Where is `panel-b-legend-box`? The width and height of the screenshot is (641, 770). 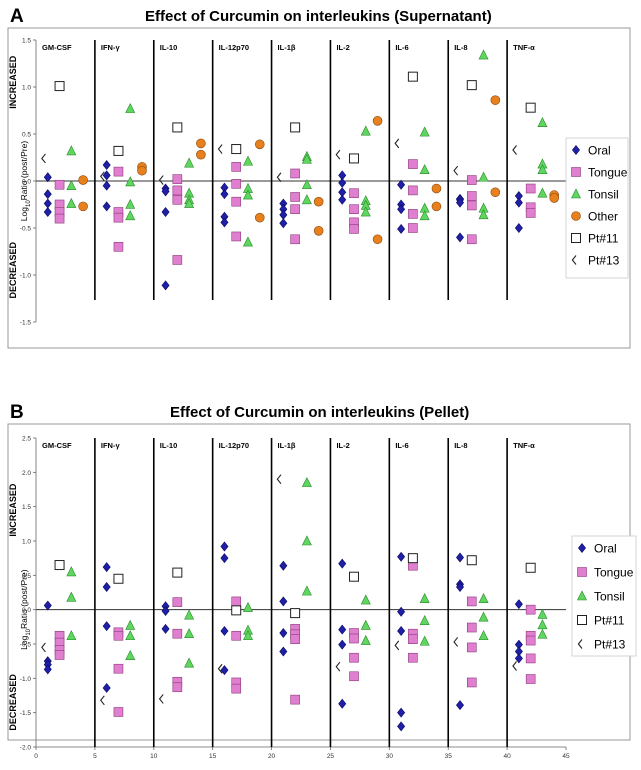
panel-b-legend-box is located at coordinates (604, 596).